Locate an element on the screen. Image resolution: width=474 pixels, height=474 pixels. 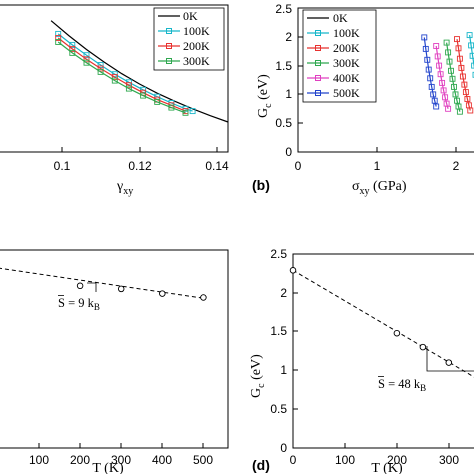
panel-b-ytick-label-5: 2.5 is located at coordinates (283, 9).